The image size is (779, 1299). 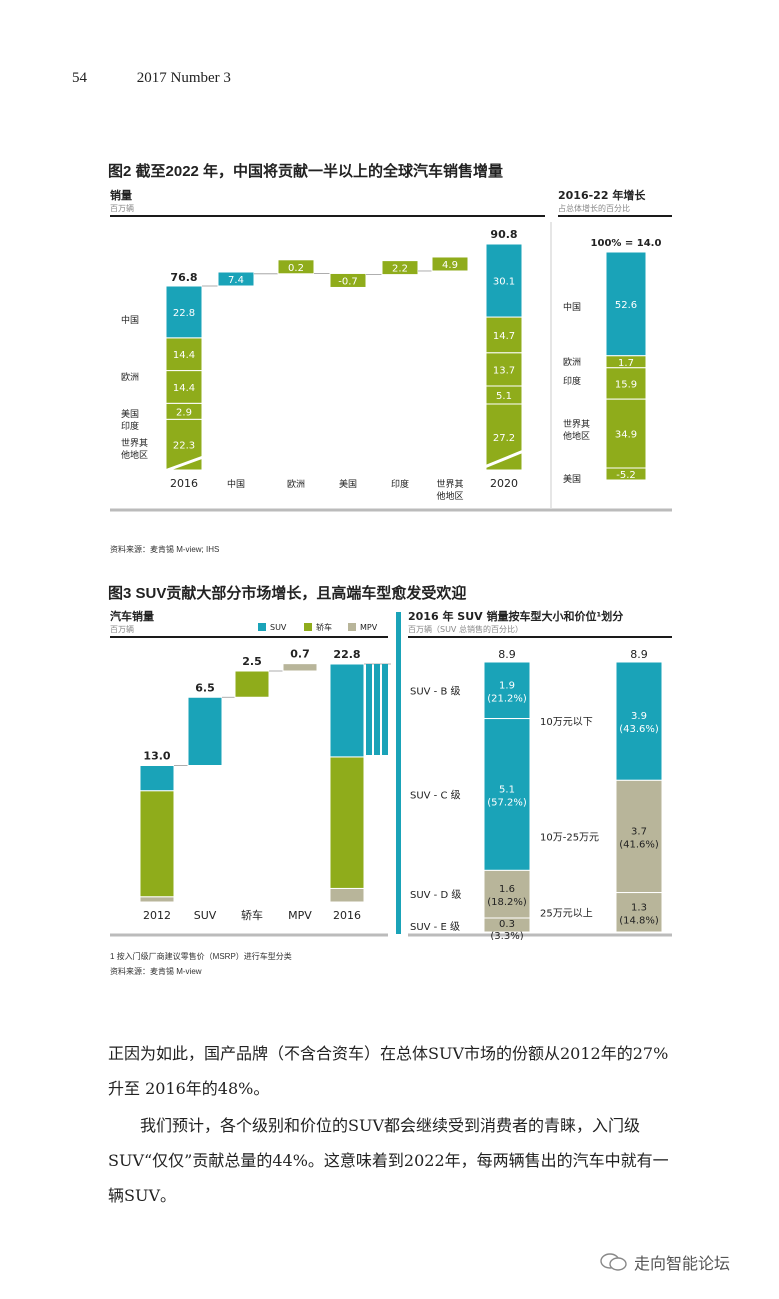 What do you see at coordinates (79, 78) in the screenshot?
I see `page-number: 54` at bounding box center [79, 78].